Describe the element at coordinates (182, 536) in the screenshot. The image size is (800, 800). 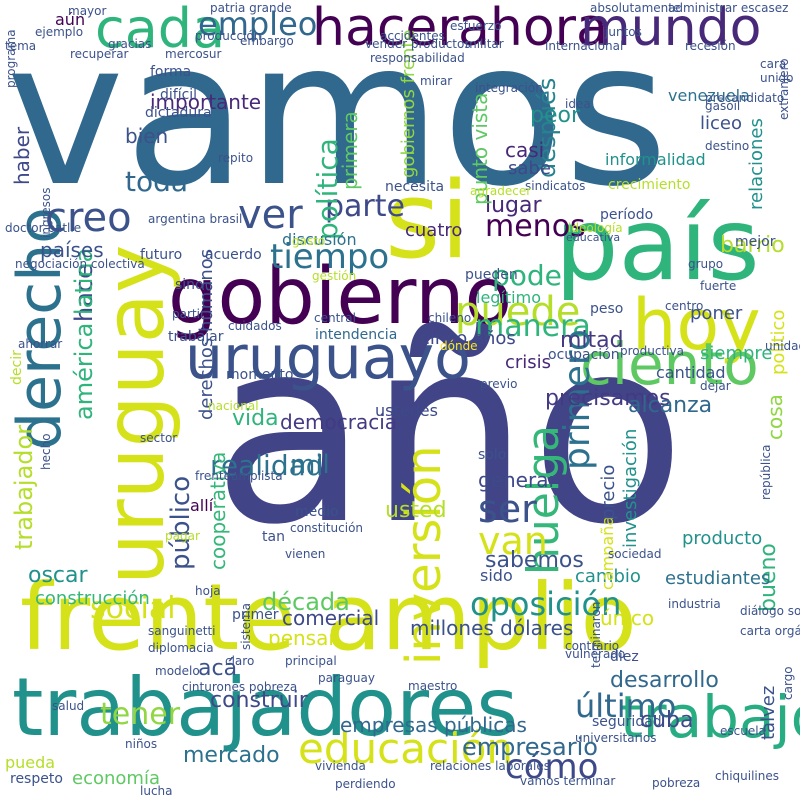
I see `word: pagar` at that location.